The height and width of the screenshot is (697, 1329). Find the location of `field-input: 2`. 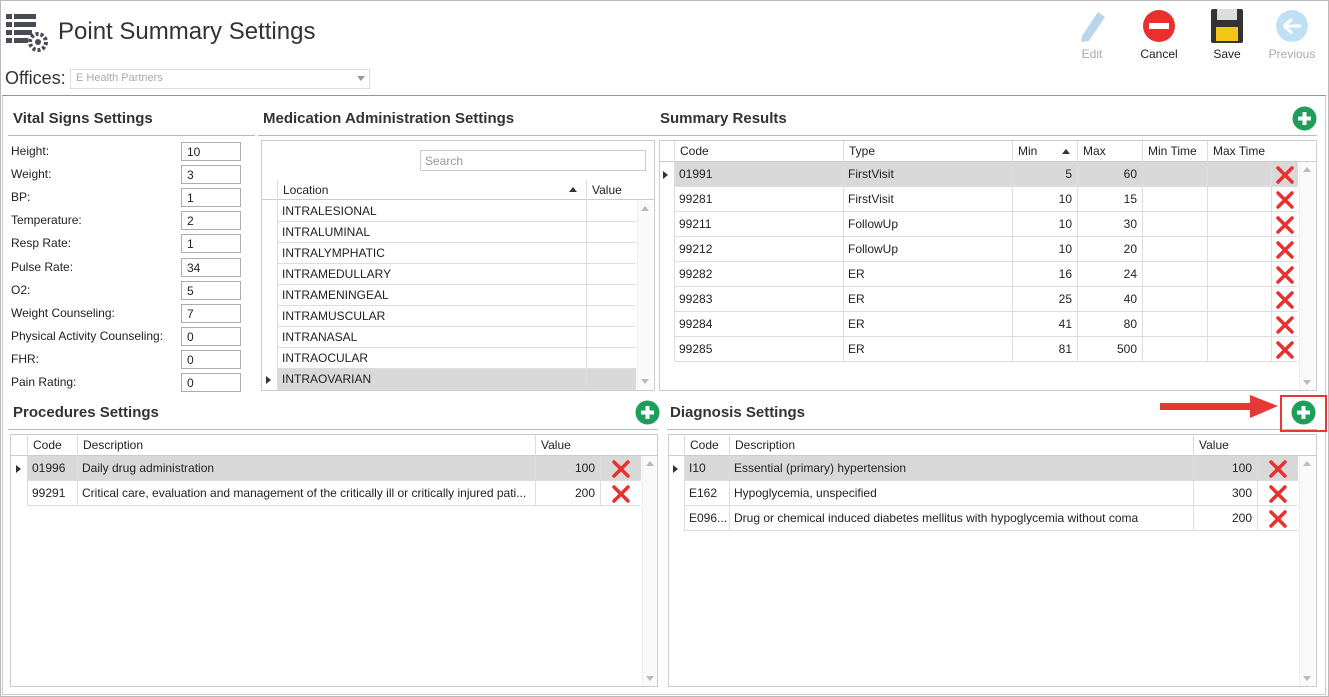

field-input: 2 is located at coordinates (211, 221).